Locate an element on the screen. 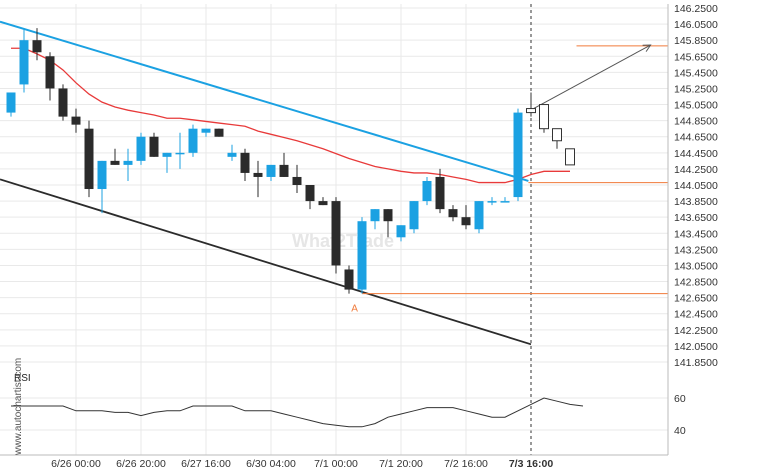  forecast-arrow-line is located at coordinates (592, 77).